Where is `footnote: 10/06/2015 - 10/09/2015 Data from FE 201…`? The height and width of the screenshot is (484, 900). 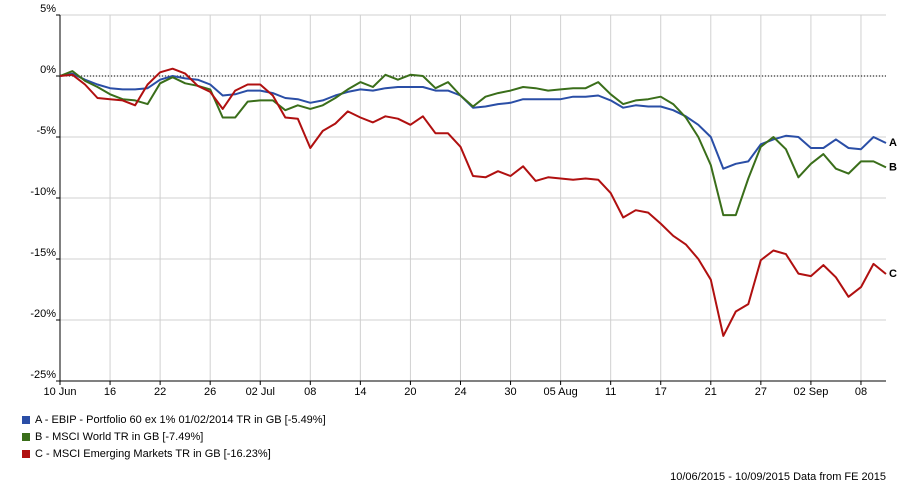
footnote: 10/06/2015 - 10/09/2015 Data from FE 201… is located at coordinates (778, 477).